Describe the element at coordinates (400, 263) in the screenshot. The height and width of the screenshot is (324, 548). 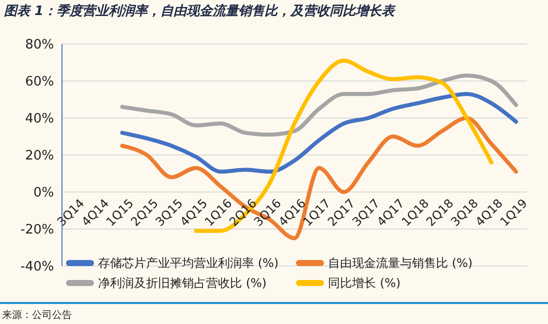
I see `legend-label: 自由现金流量与销售比 (%)` at that location.